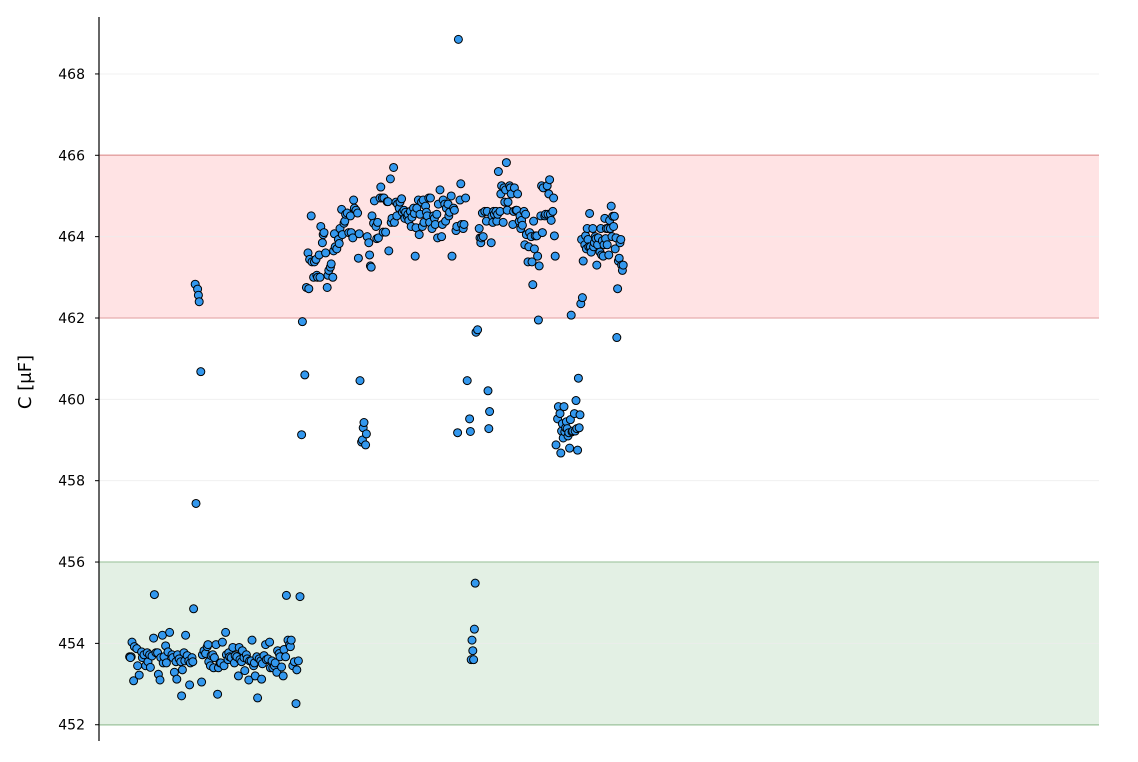 This screenshot has height=762, width=1138. Describe the element at coordinates (71, 644) in the screenshot. I see `y-tick-label: 454` at that location.